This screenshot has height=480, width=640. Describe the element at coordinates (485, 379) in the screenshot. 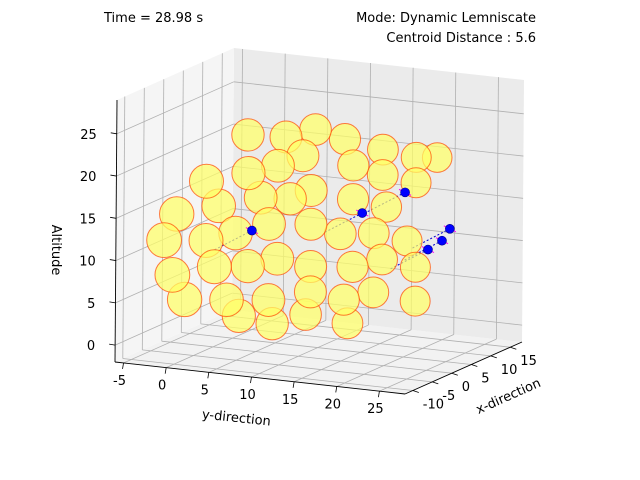

I see `x-tick-label: 5` at that location.